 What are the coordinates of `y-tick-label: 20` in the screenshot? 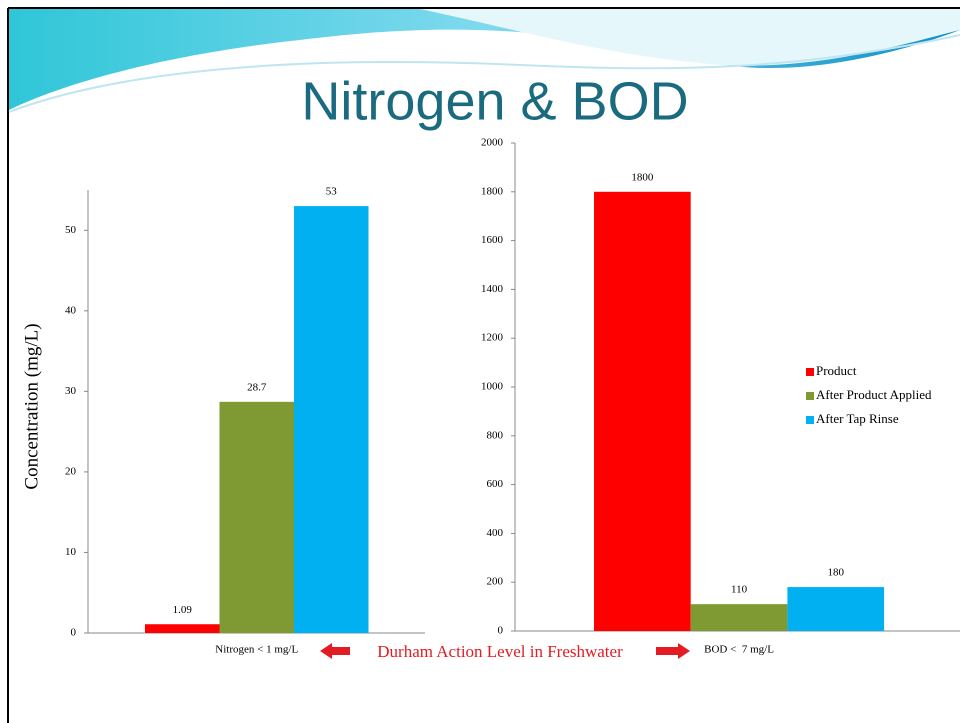 It's located at (71, 471).